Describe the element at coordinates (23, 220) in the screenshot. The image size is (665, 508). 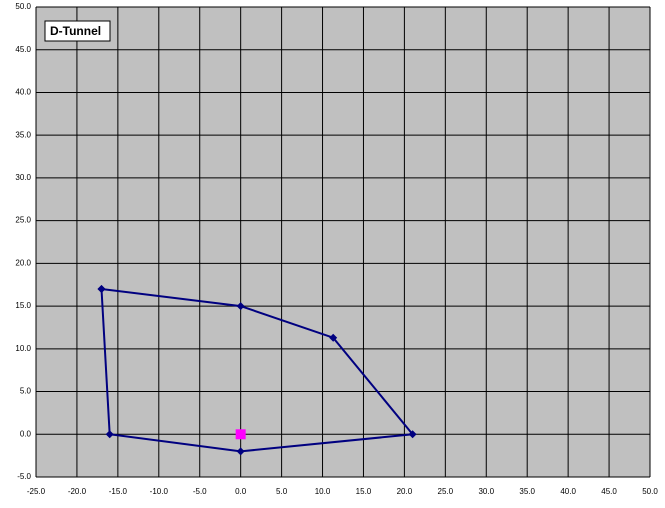
I see `y-tick-label: 25.0` at that location.